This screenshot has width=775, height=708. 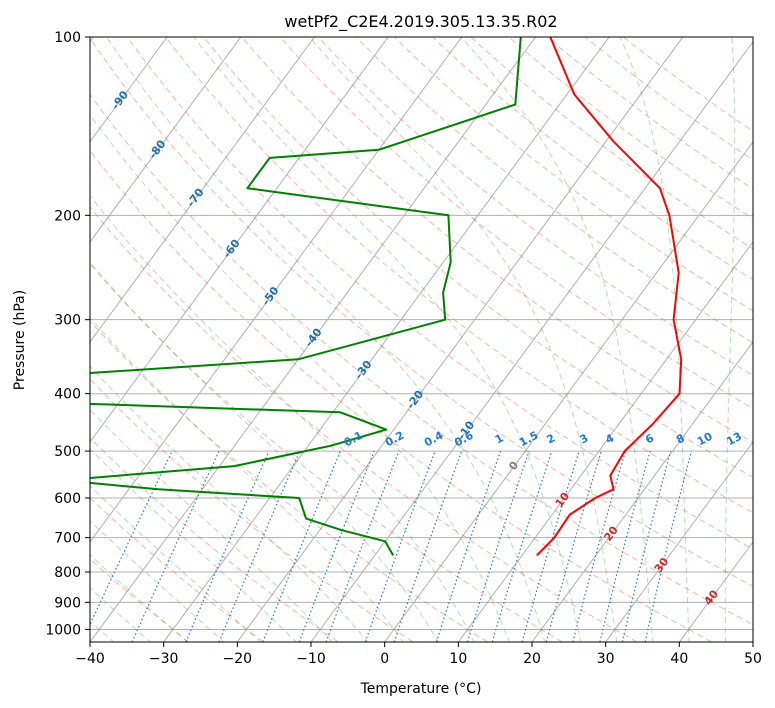 I want to click on temperature-profile, so click(x=609, y=297).